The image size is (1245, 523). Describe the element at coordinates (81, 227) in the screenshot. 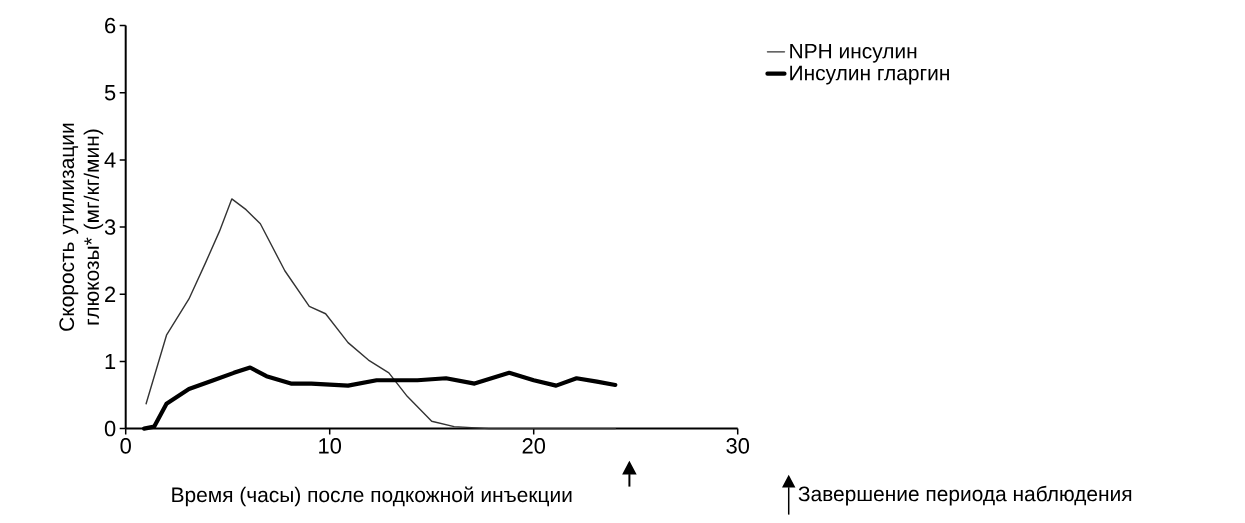

I see `y-axis-title: Скорость утилизации глюкозы* (мг/кг/мин)` at that location.